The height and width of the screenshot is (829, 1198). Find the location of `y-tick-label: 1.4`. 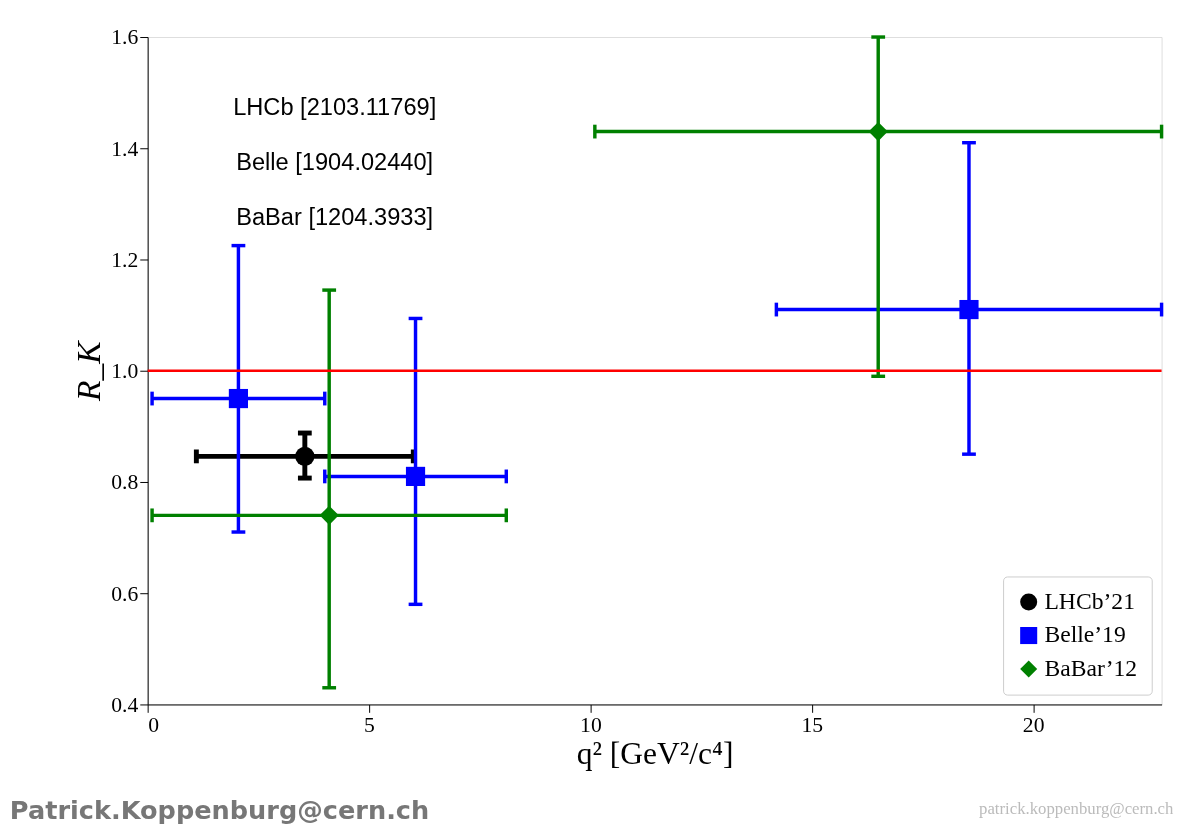

y-tick-label: 1.4 is located at coordinates (125, 148).